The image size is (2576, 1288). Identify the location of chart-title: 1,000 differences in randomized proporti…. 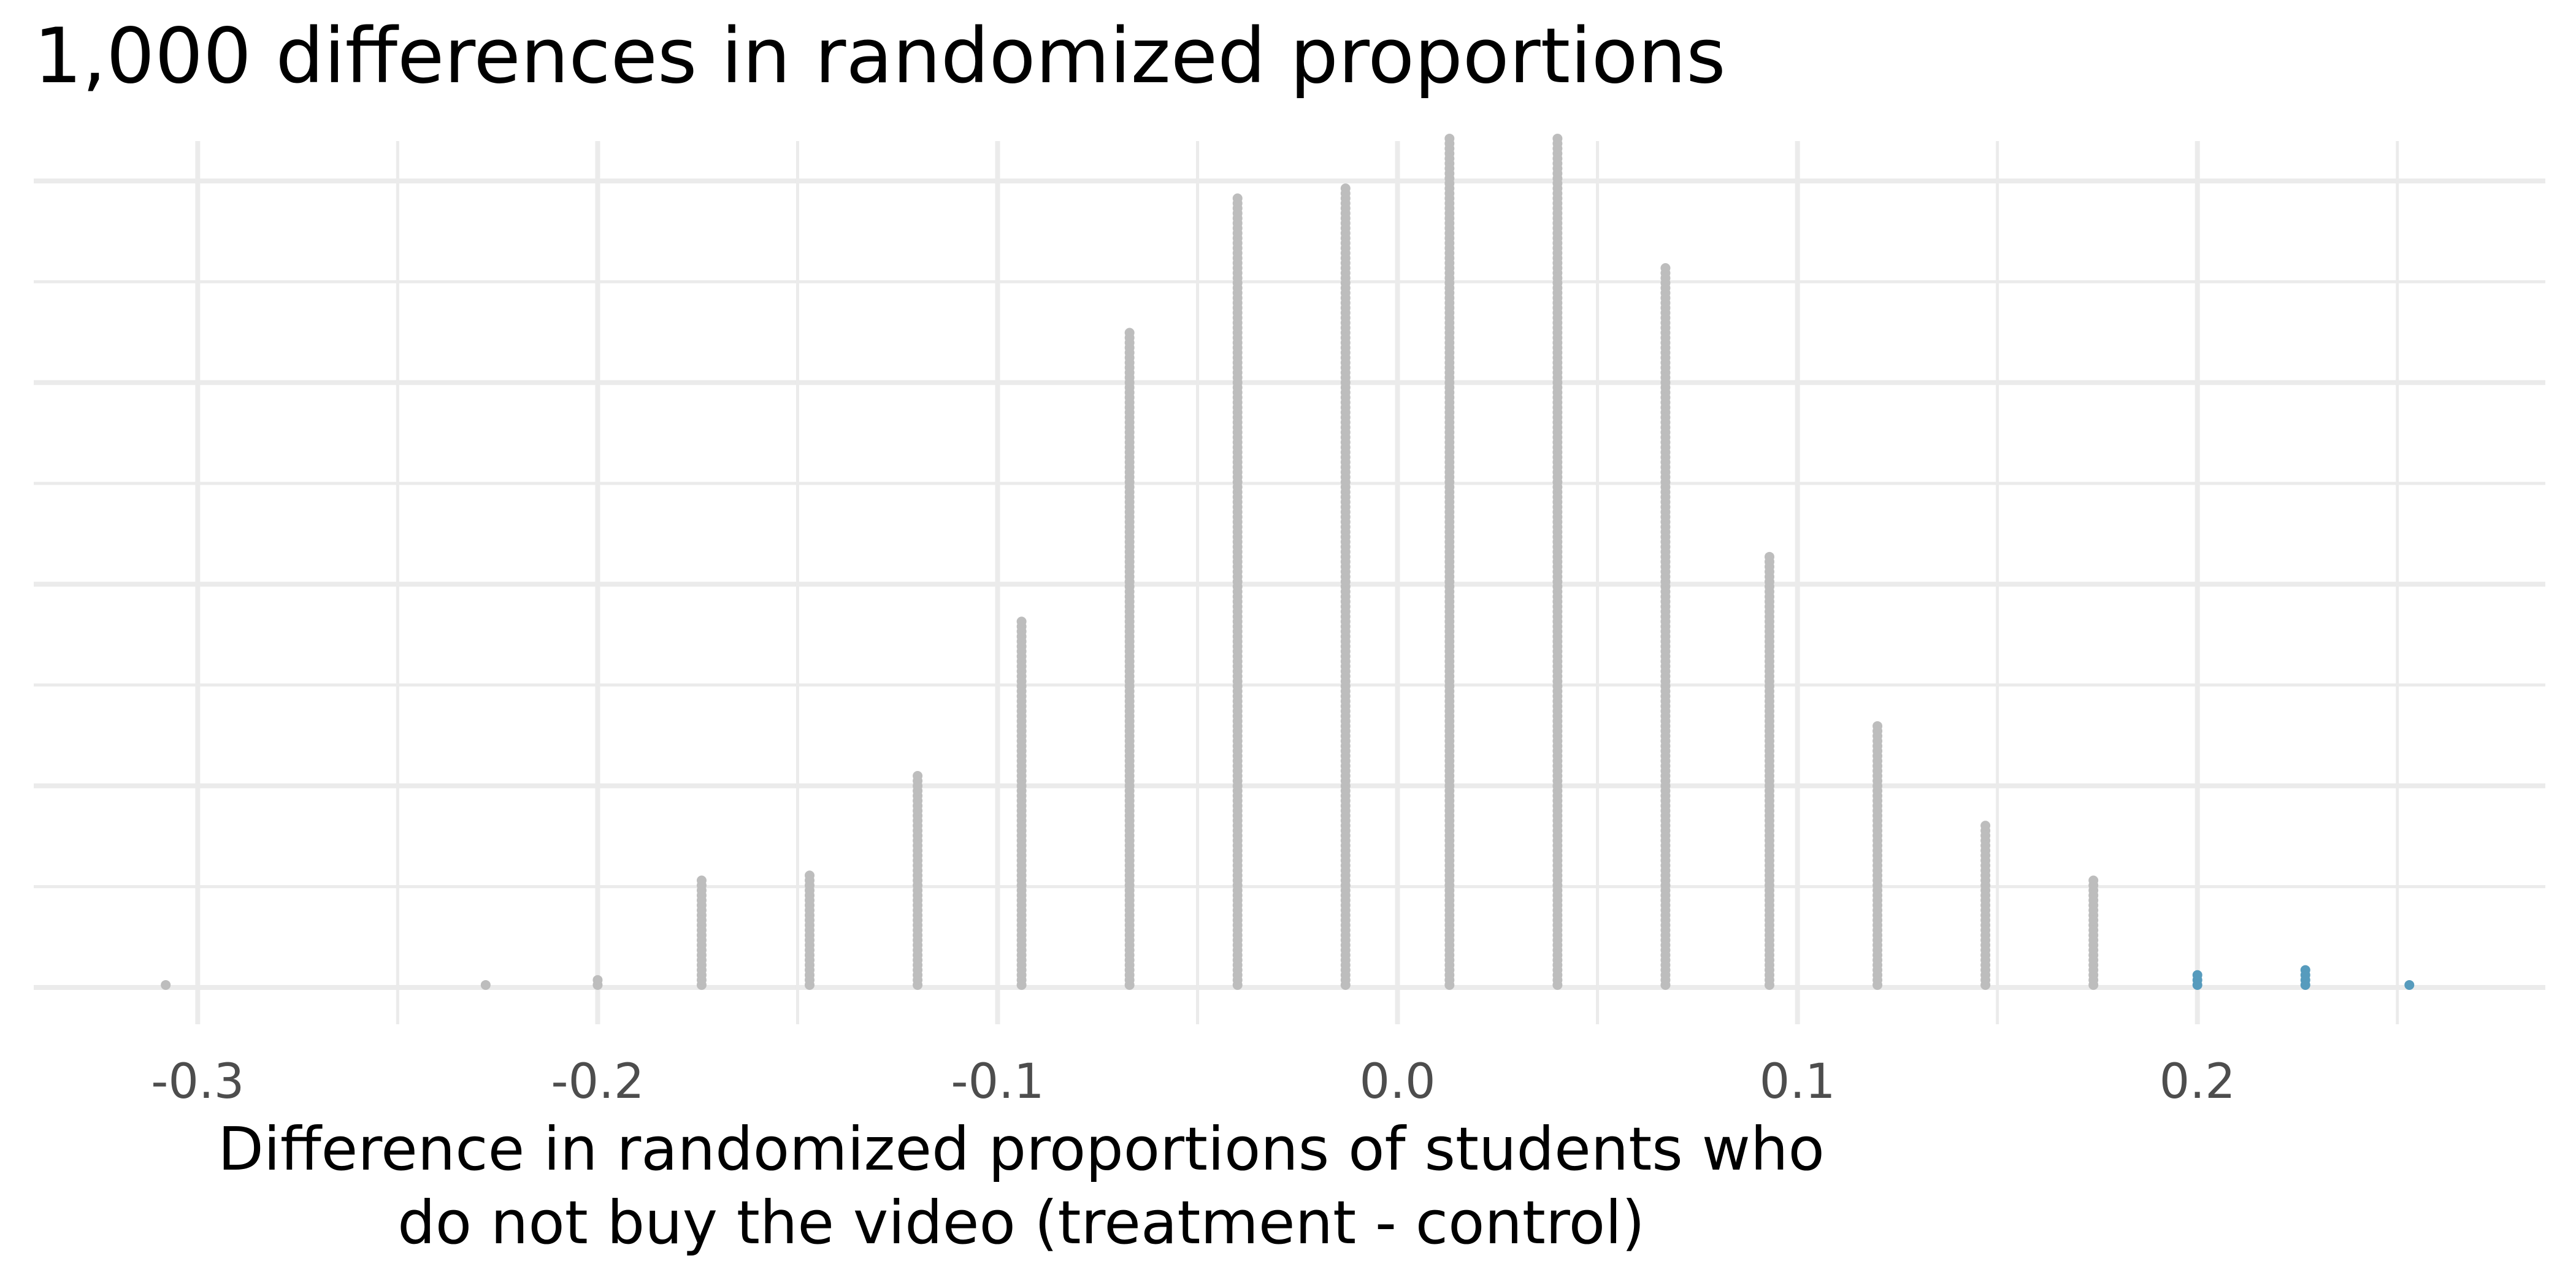
(880, 56).